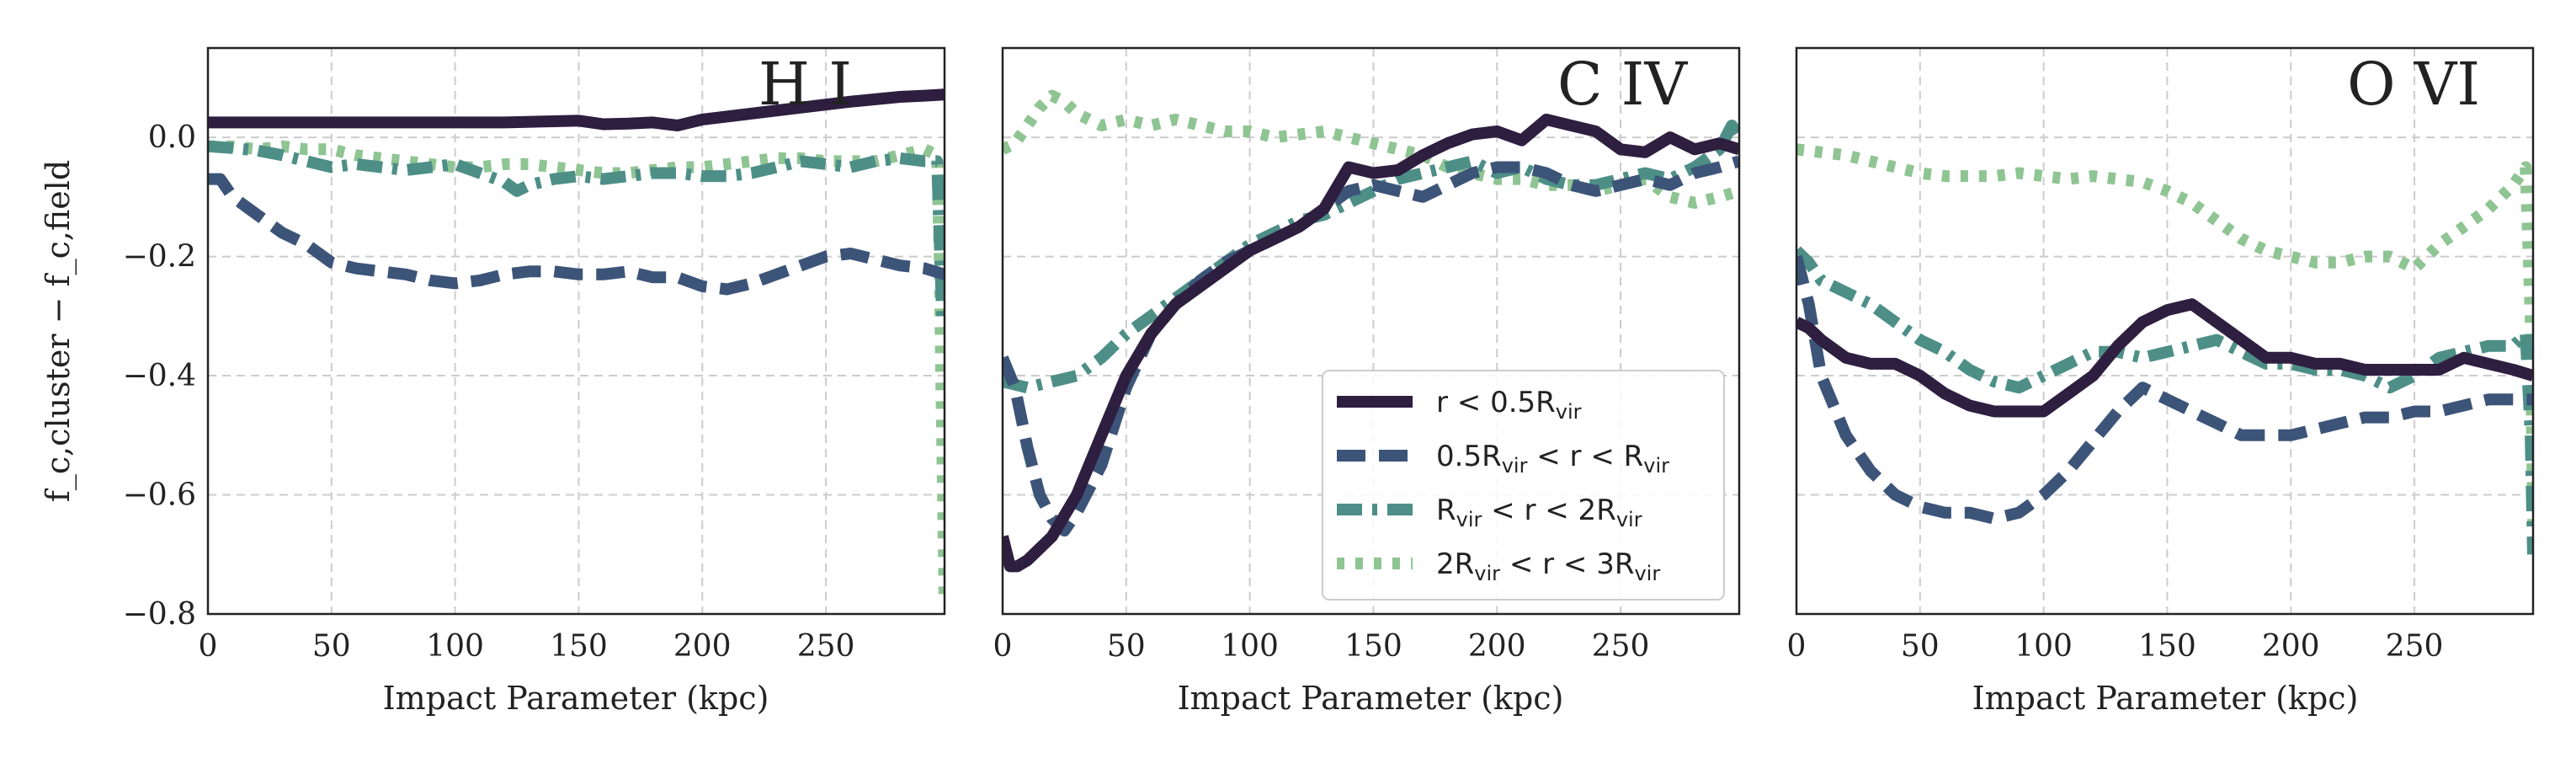  I want to click on yticks-hi: 0.0 −0.2 −0.4 −0.6 −0.8, so click(159, 376).